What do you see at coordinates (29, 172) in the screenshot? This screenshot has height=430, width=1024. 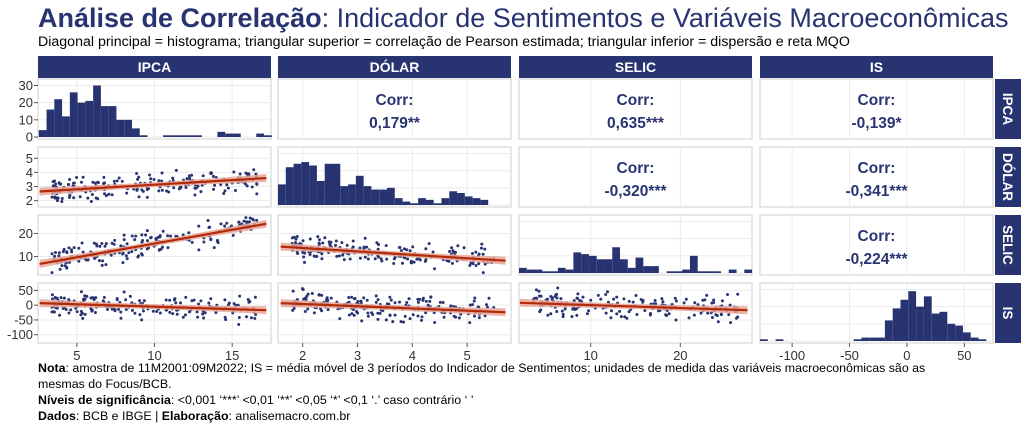 I see `y-tick-label: 4` at bounding box center [29, 172].